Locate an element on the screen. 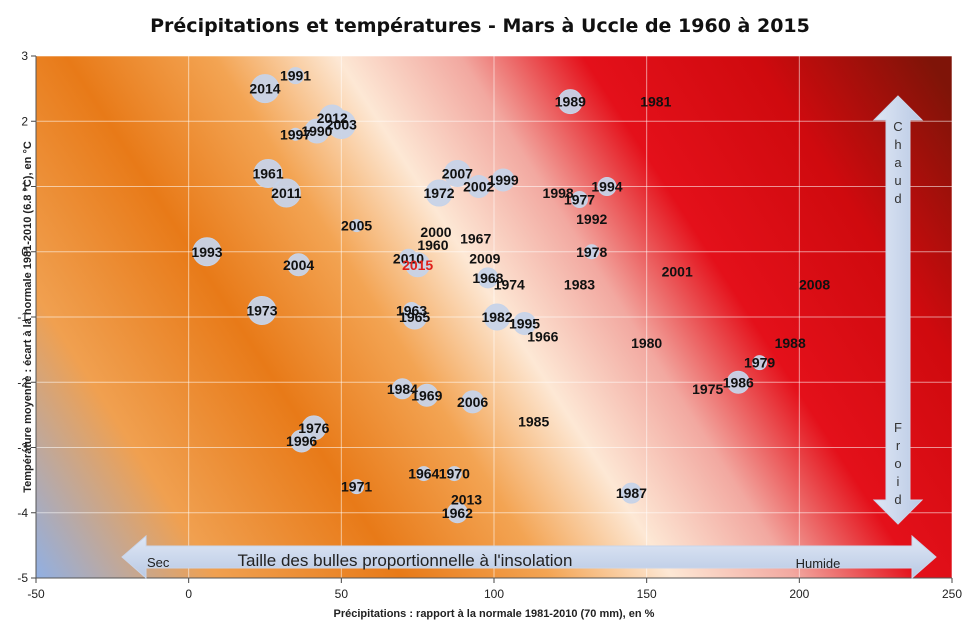 The width and height of the screenshot is (979, 640). vertical-letter: o is located at coordinates (897, 463).